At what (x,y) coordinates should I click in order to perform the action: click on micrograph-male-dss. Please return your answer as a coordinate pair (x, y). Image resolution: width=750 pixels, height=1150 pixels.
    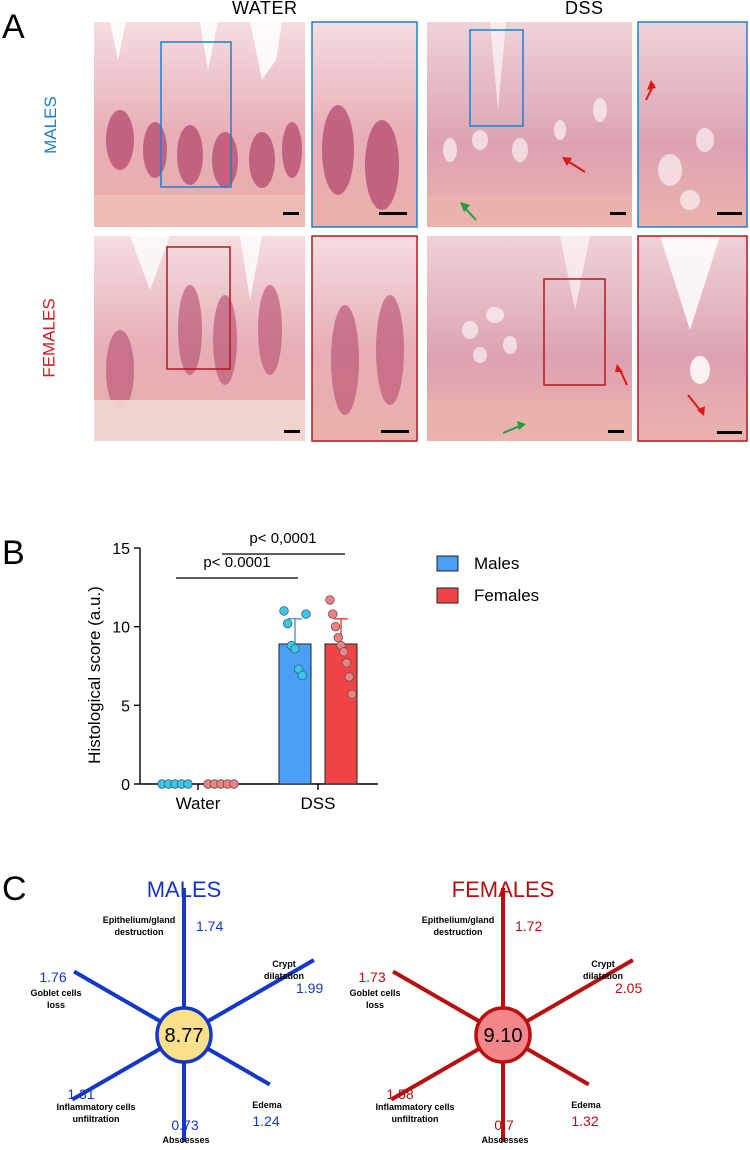
    Looking at the image, I should click on (529, 124).